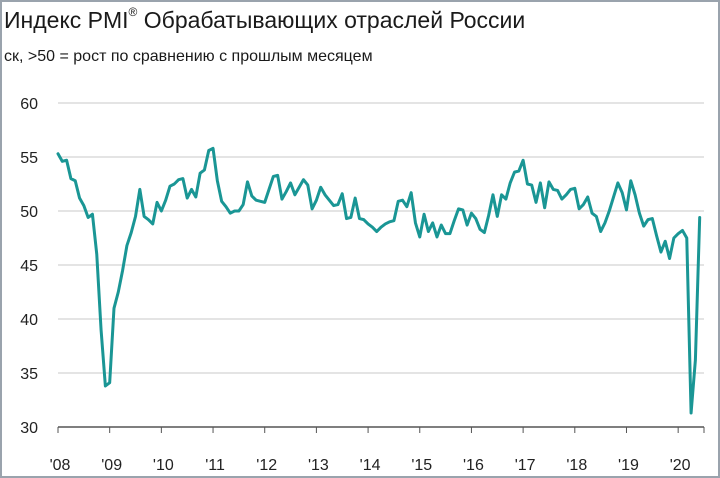 This screenshot has height=478, width=720. What do you see at coordinates (60, 465) in the screenshot?
I see `x-tick-label: '08` at bounding box center [60, 465].